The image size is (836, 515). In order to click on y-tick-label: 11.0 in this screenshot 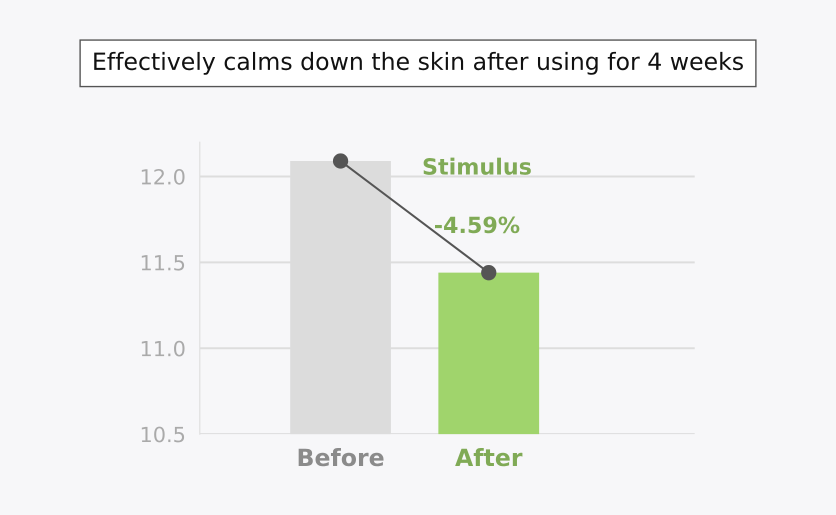, I will do `click(163, 348)`.